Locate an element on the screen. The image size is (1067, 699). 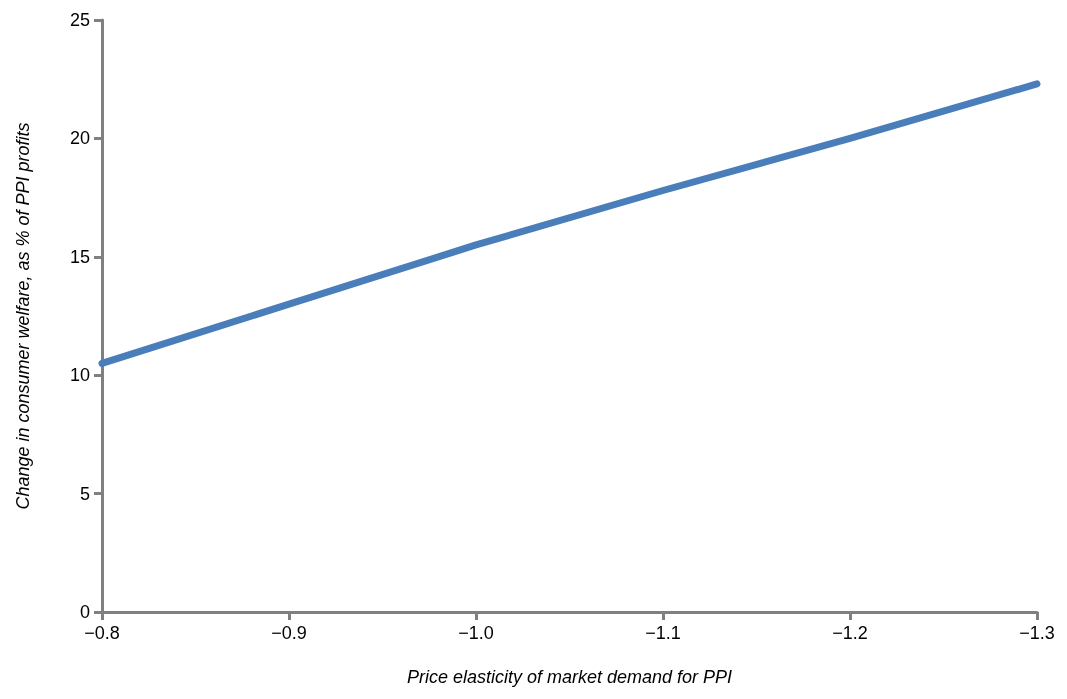
y-tick-label: 25 is located at coordinates (79, 20).